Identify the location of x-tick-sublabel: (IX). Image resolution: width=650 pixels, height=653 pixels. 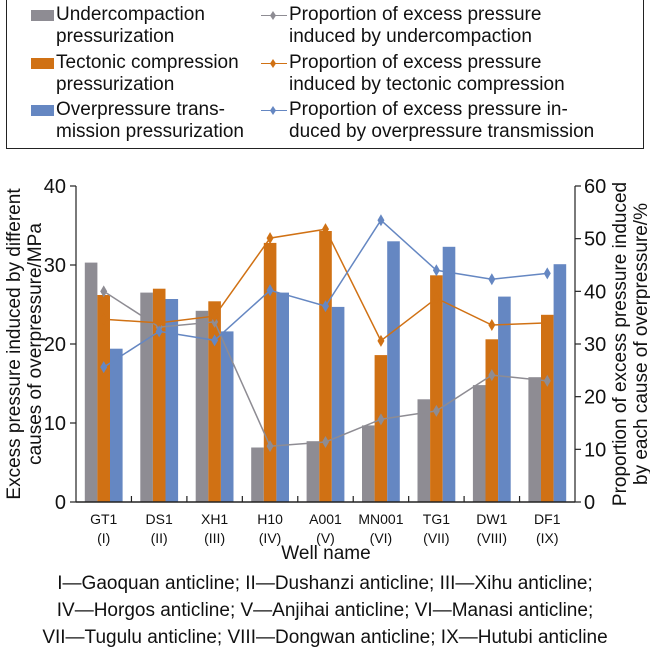
(547, 538).